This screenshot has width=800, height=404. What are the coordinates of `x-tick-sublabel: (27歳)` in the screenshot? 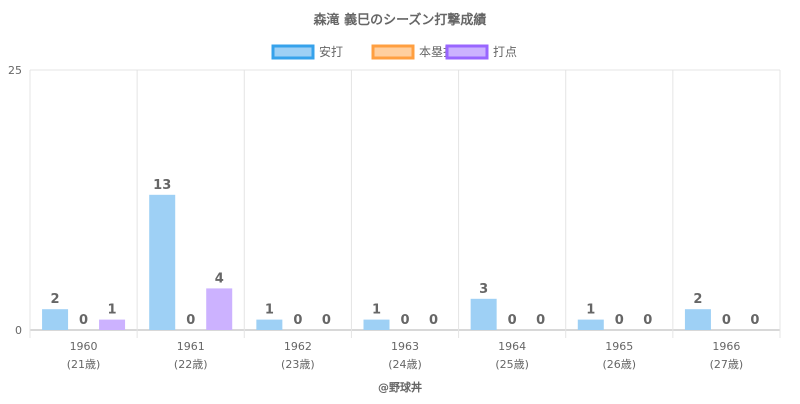 It's located at (727, 364).